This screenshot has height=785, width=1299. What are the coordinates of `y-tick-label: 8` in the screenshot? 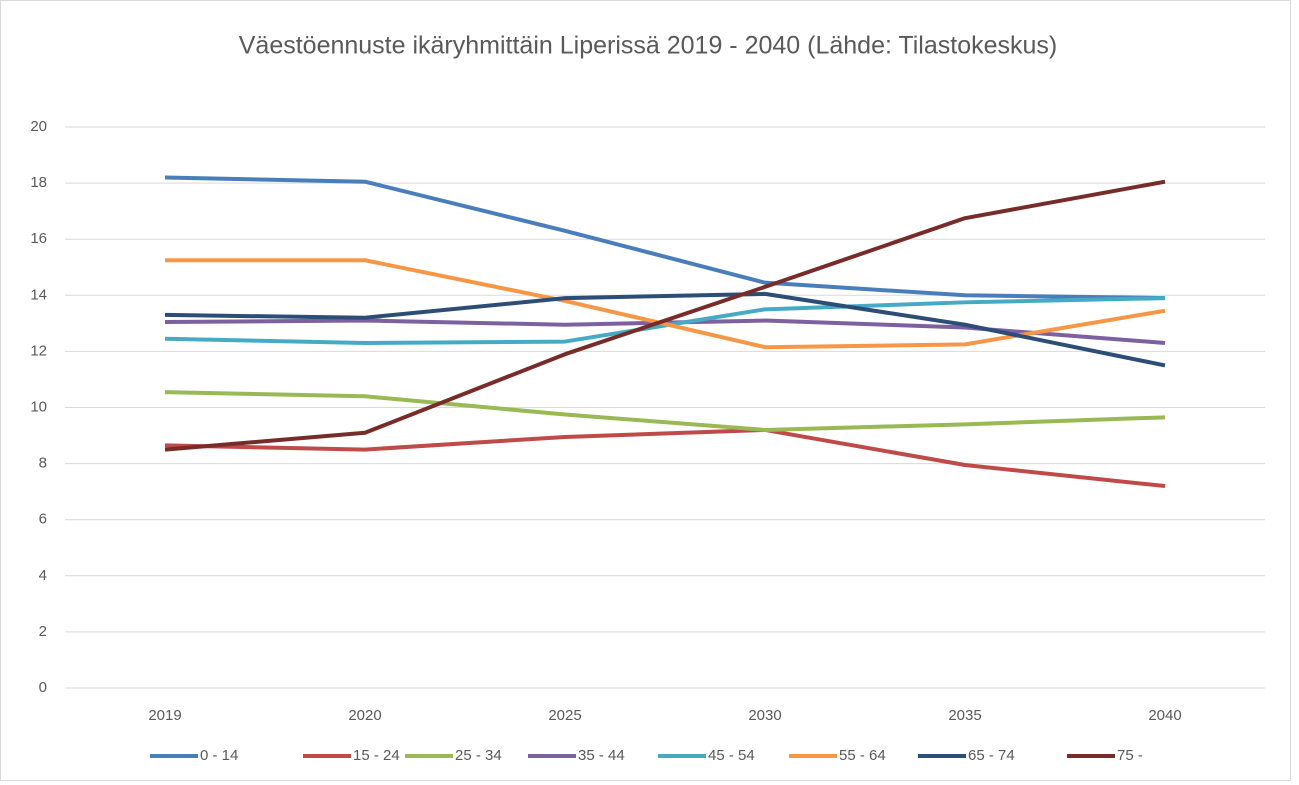 It's located at (43, 463).